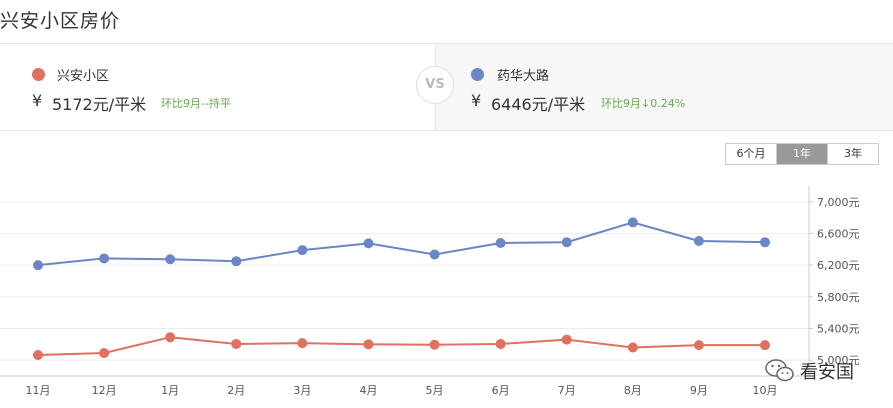  I want to click on y-tick-label: 5,000元, so click(838, 360).